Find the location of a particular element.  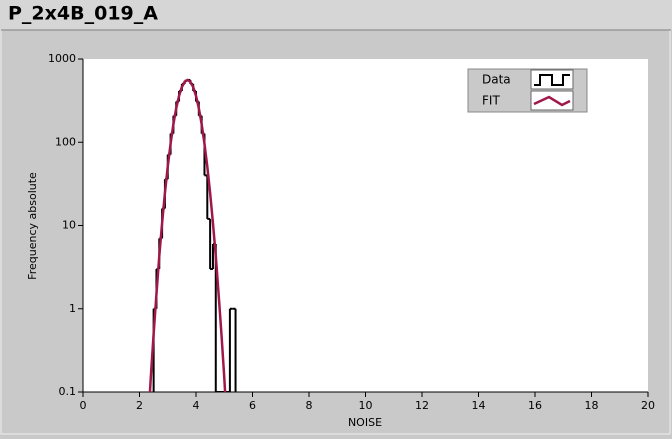

x-tick-label: 0 is located at coordinates (83, 405).